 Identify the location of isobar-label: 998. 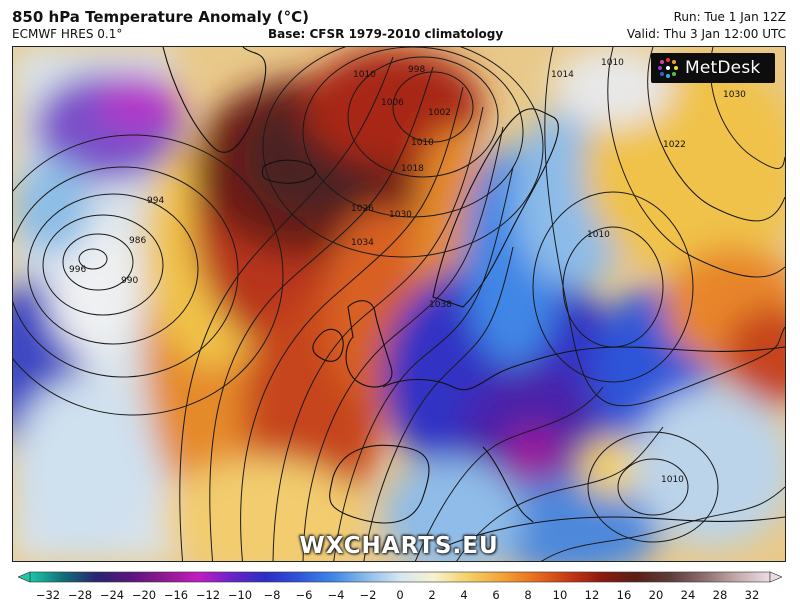
(416, 70).